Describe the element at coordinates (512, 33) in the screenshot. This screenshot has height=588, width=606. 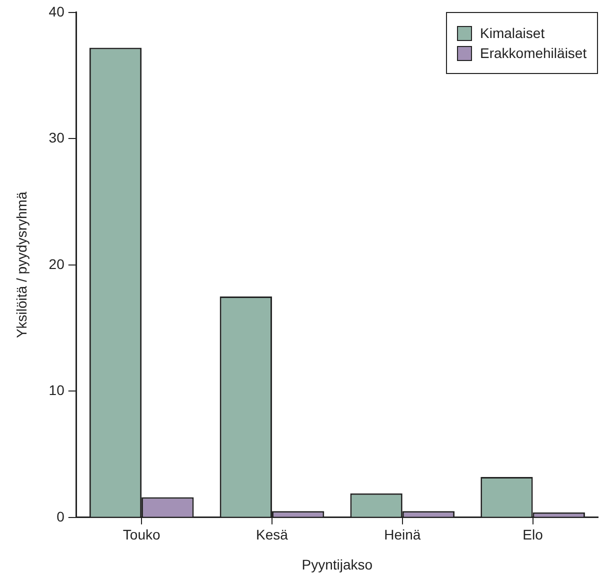
I see `legend-label: Kimalaiset` at that location.